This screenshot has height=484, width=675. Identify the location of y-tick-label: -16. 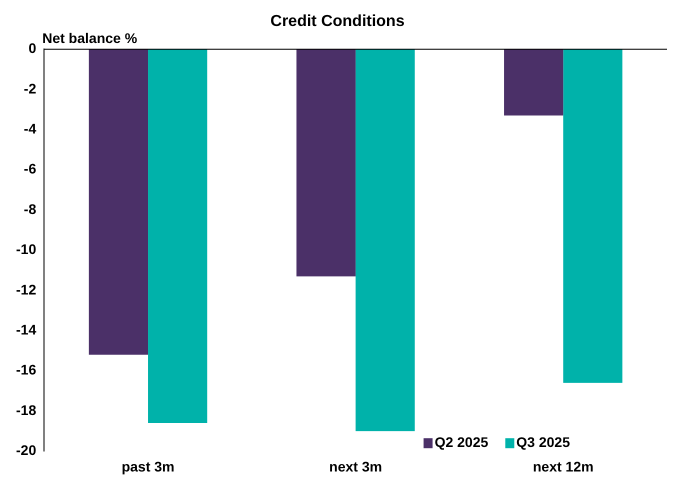
(26, 370).